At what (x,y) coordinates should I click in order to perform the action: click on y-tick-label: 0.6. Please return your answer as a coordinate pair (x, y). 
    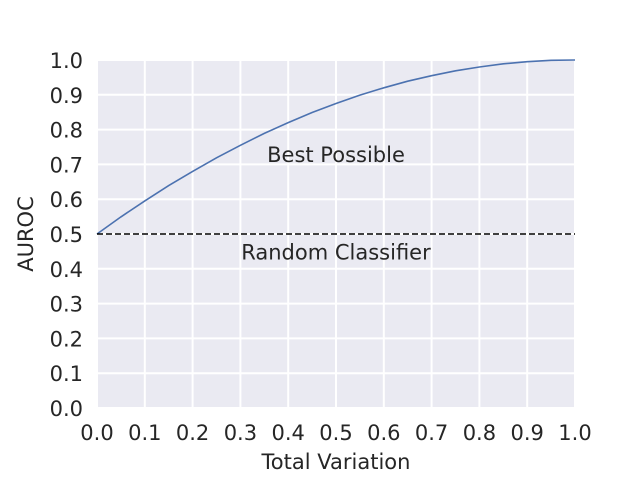
    Looking at the image, I should click on (66, 200).